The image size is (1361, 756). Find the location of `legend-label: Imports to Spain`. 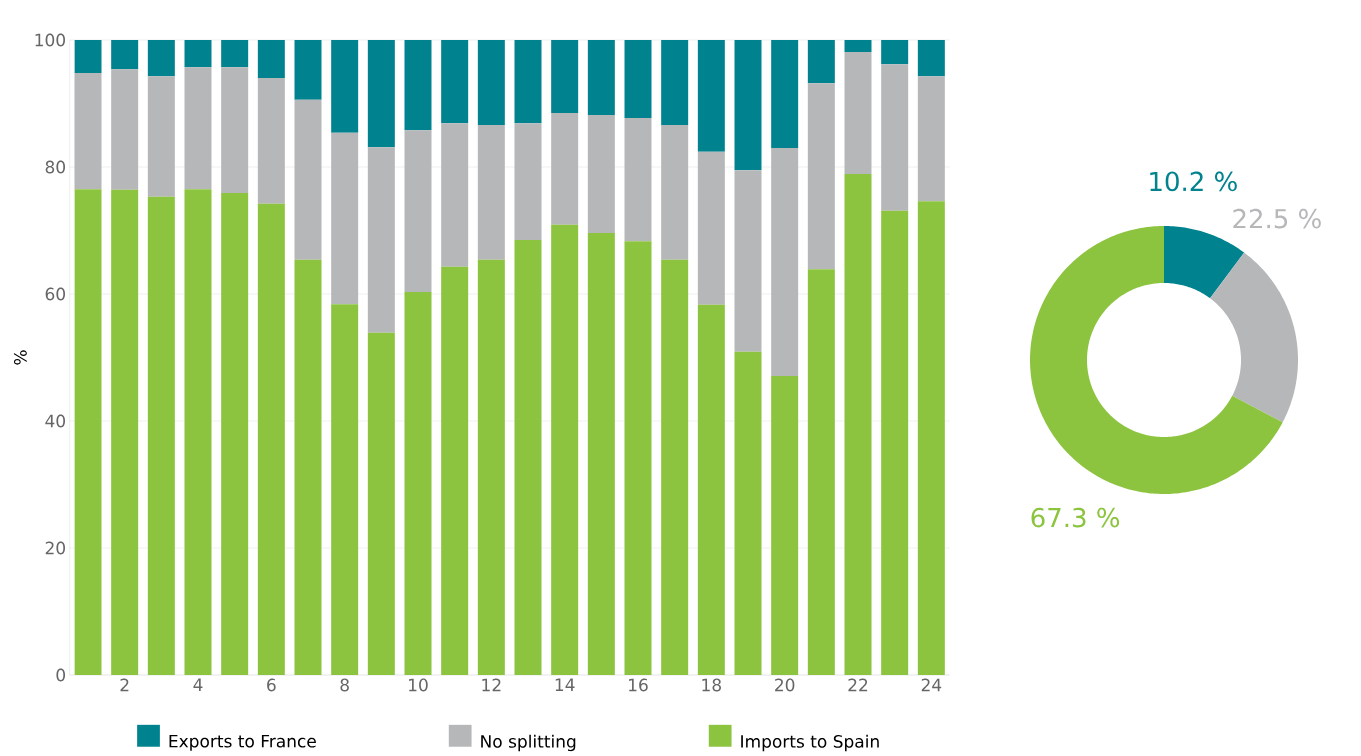

legend-label: Imports to Spain is located at coordinates (810, 743).